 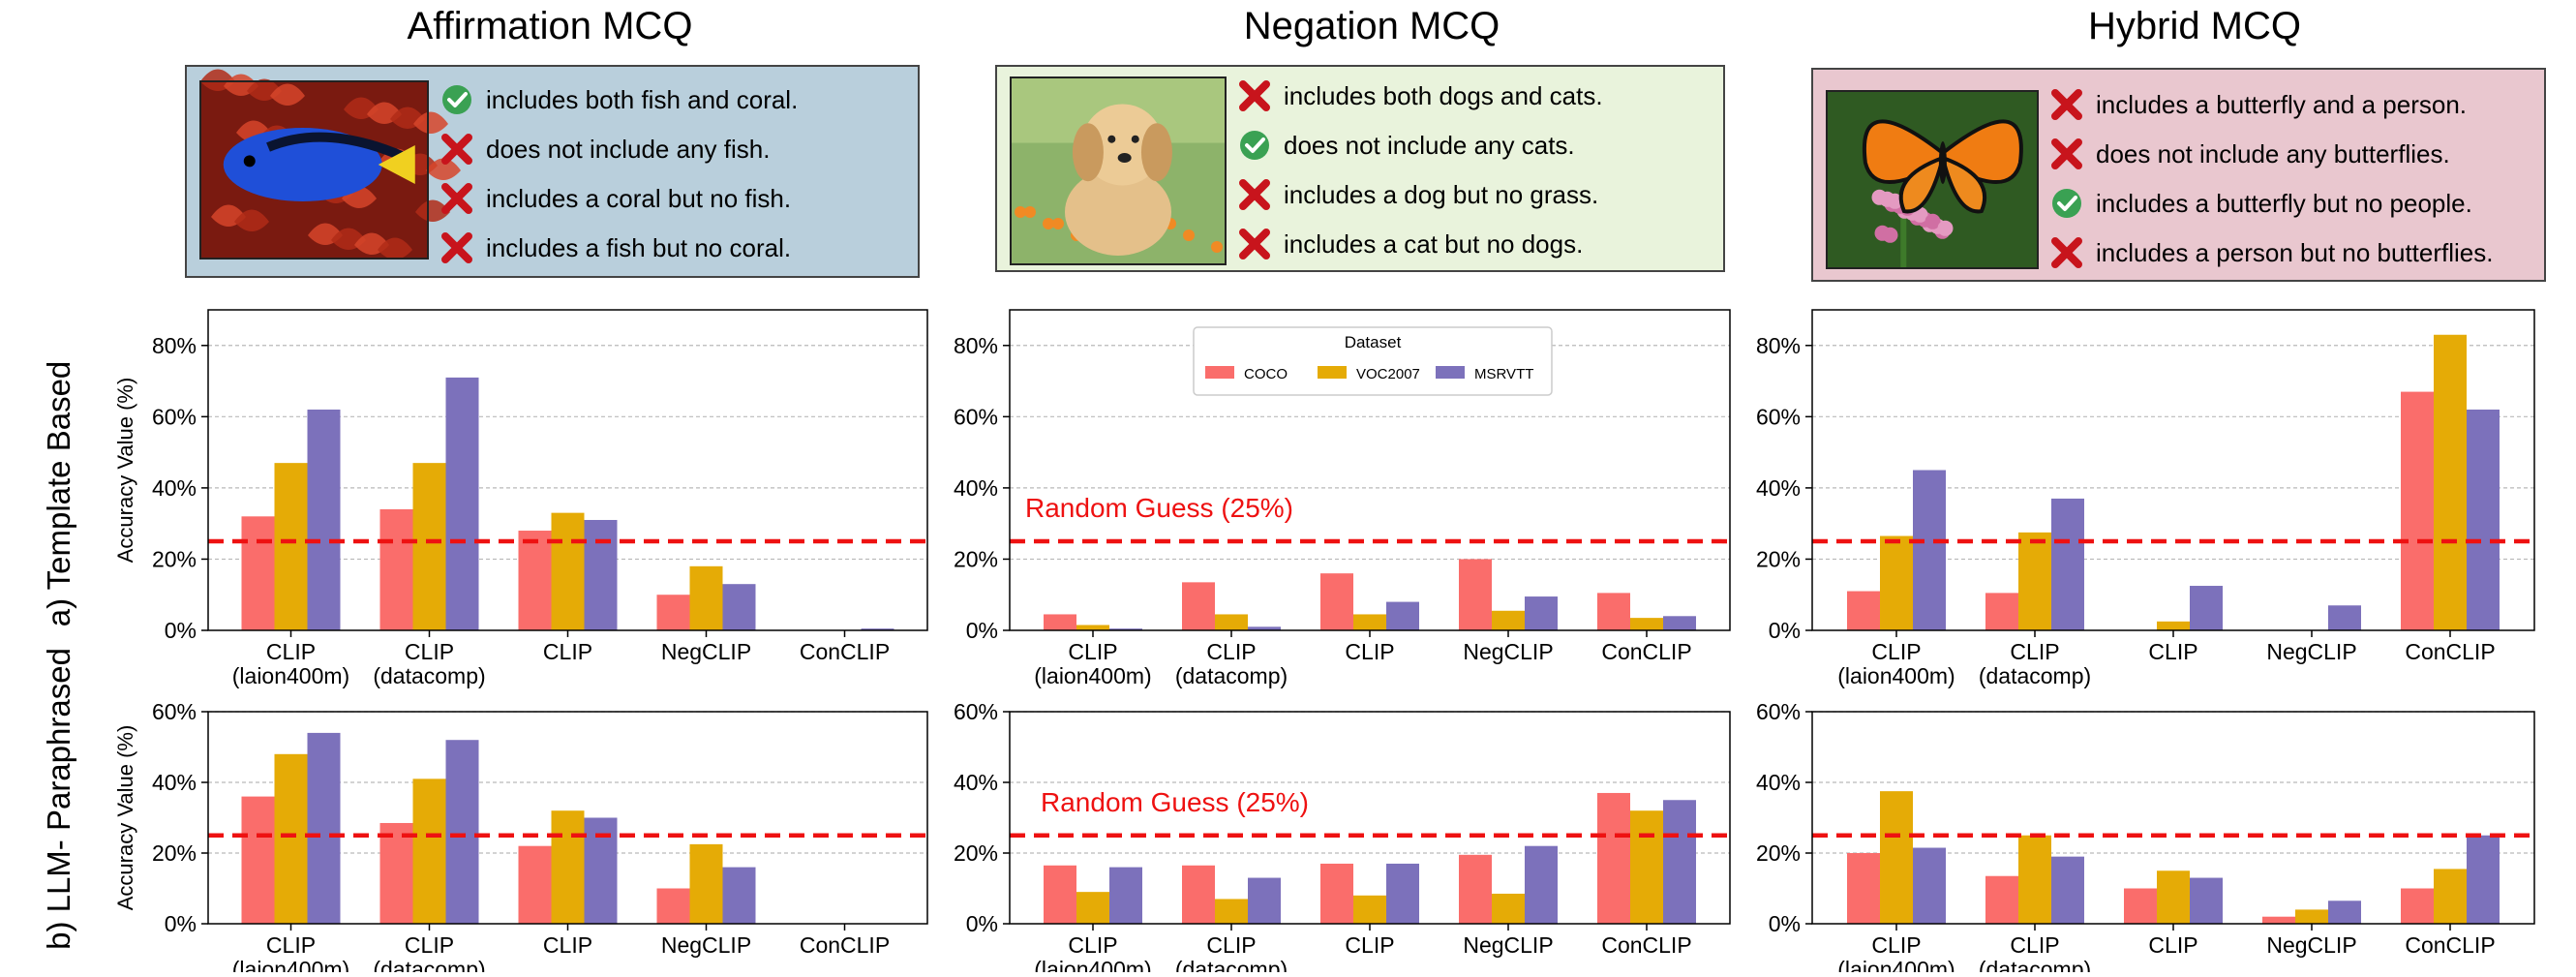 What do you see at coordinates (1266, 374) in the screenshot?
I see `legend-label: COCO` at bounding box center [1266, 374].